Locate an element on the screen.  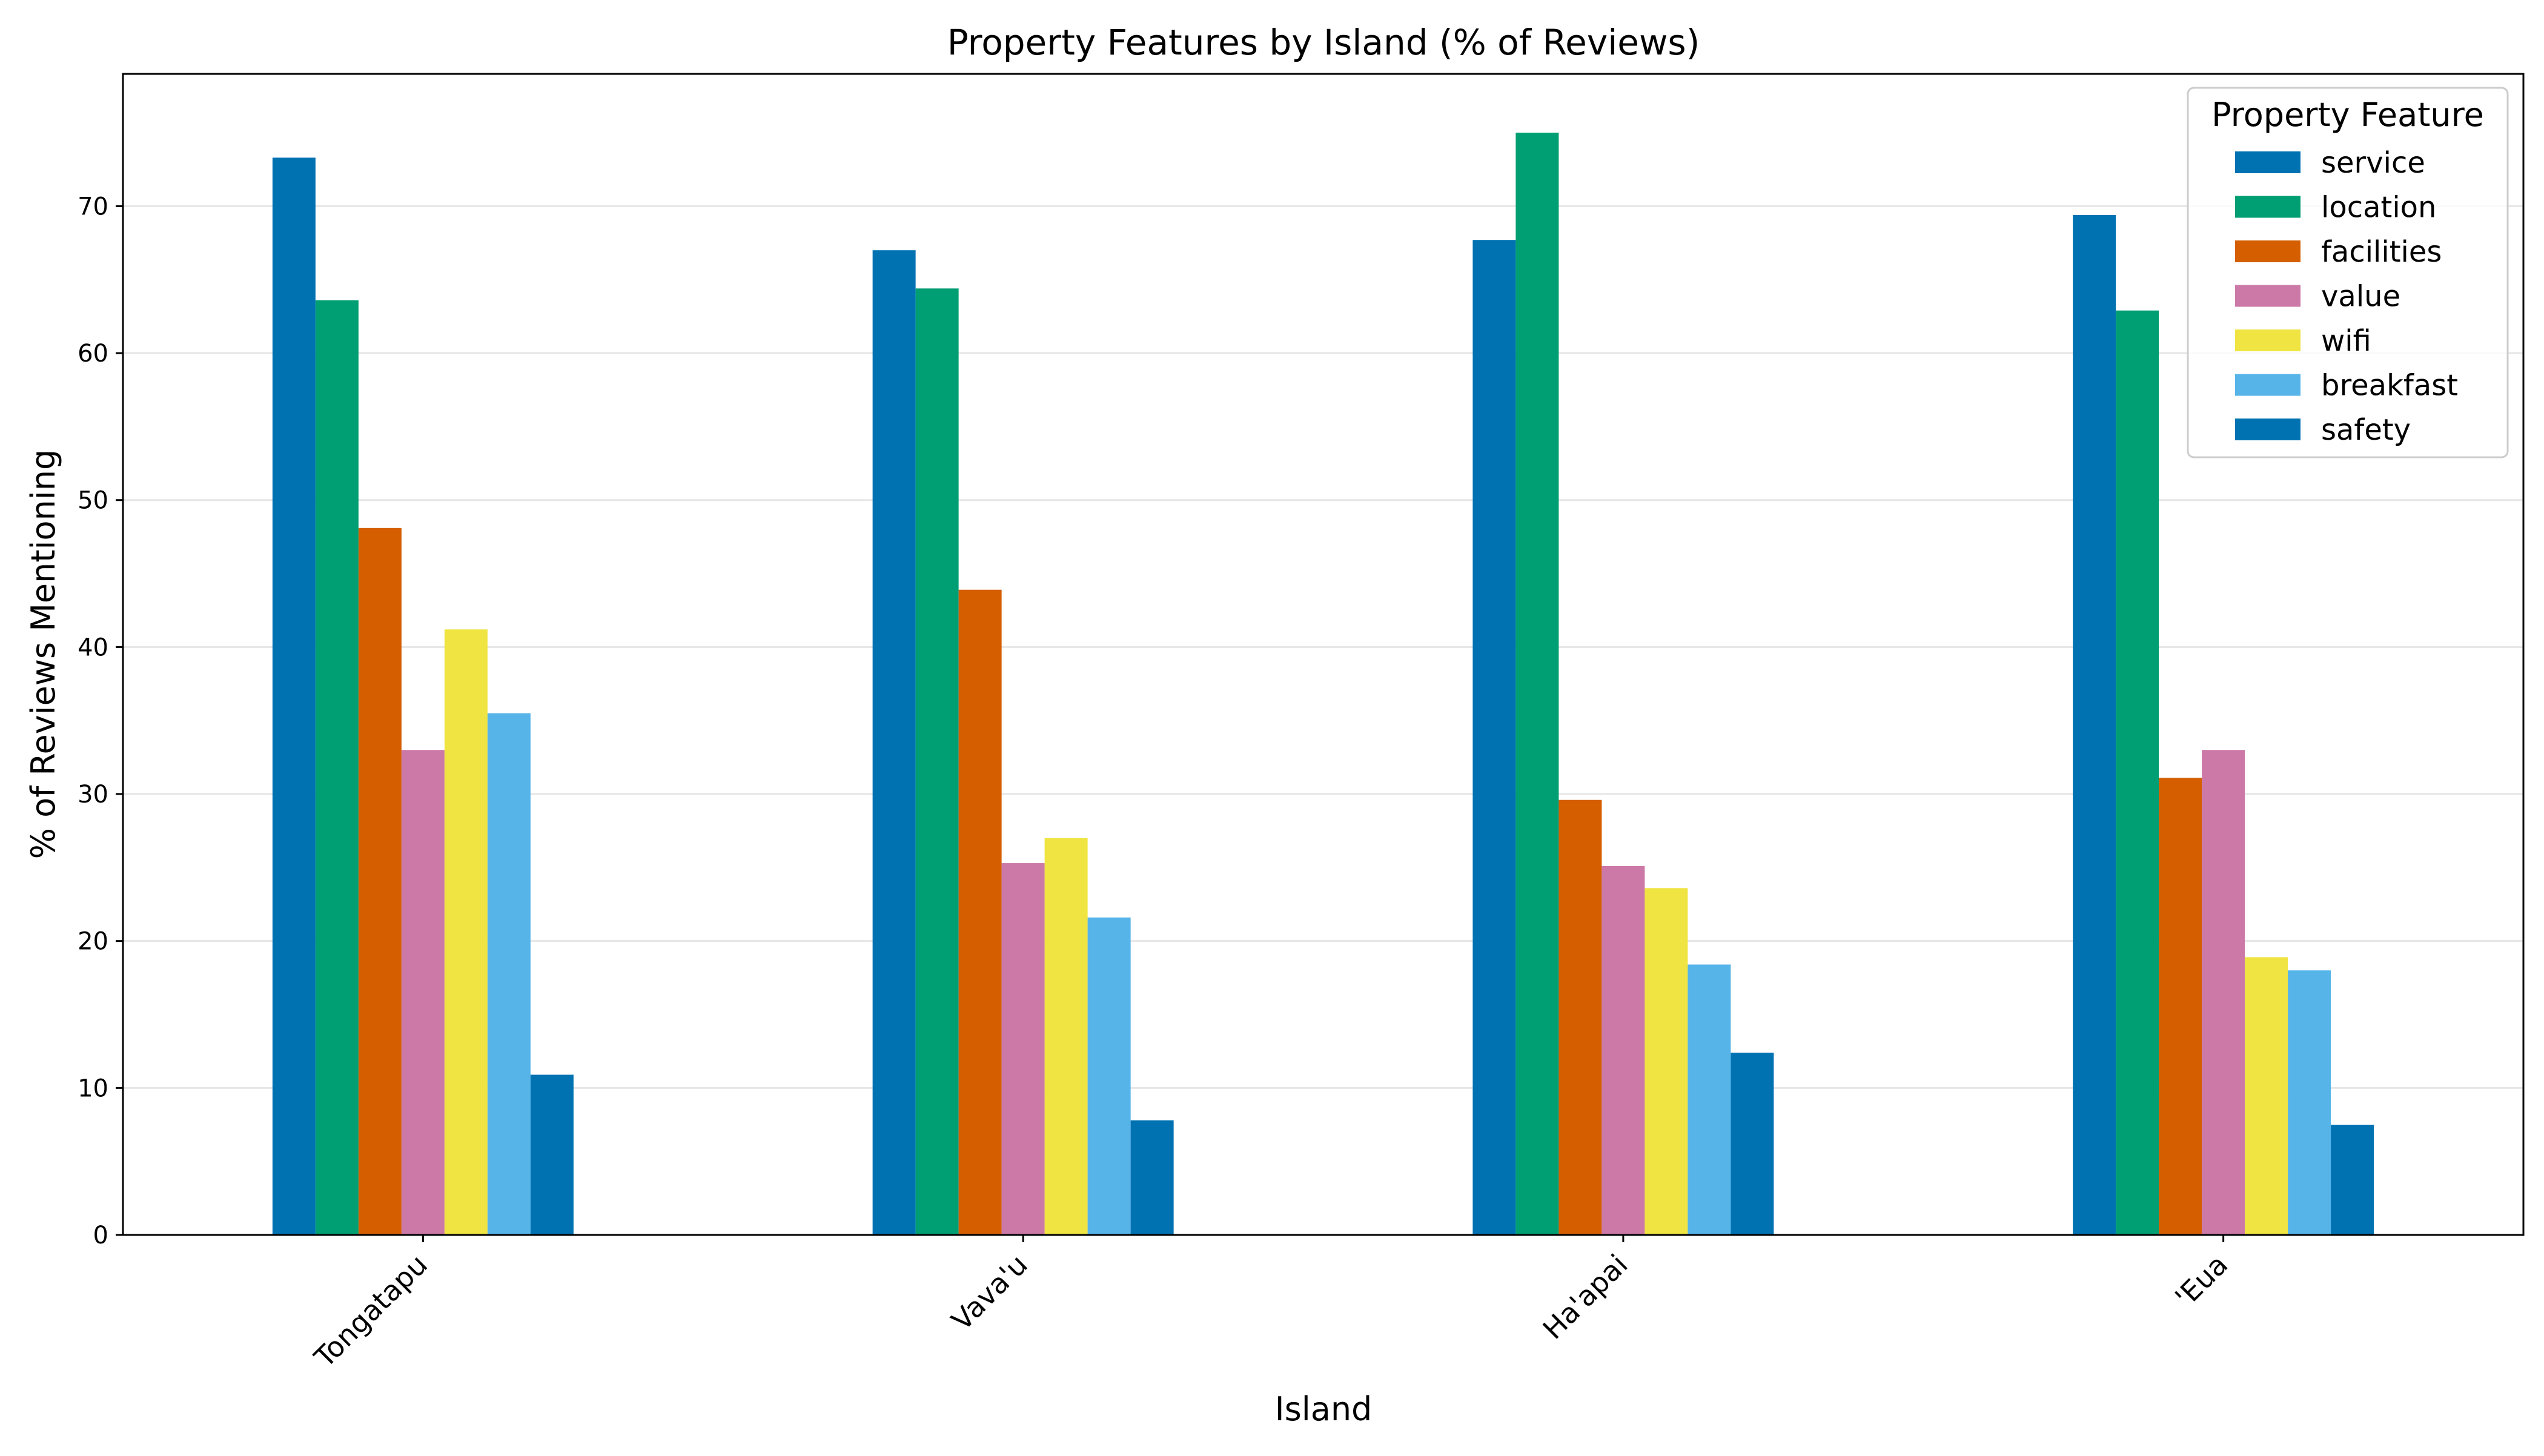
legend-label-facilities: facilities is located at coordinates (2381, 252).